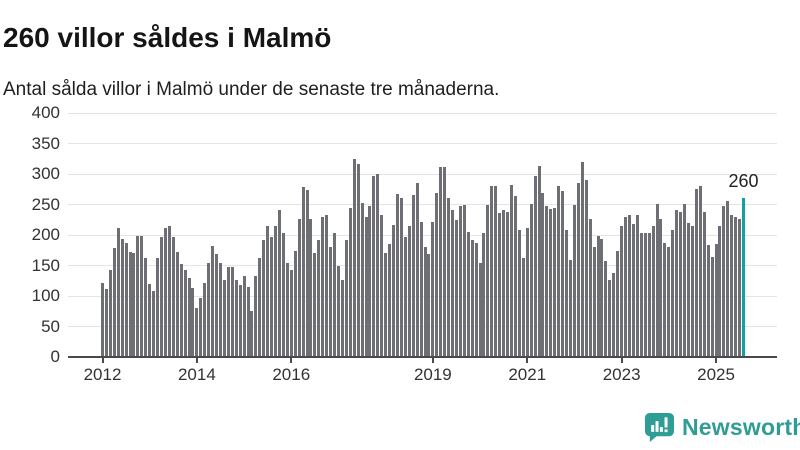 Image resolution: width=800 pixels, height=450 pixels. I want to click on x-axis-label-2025: 2025, so click(716, 374).